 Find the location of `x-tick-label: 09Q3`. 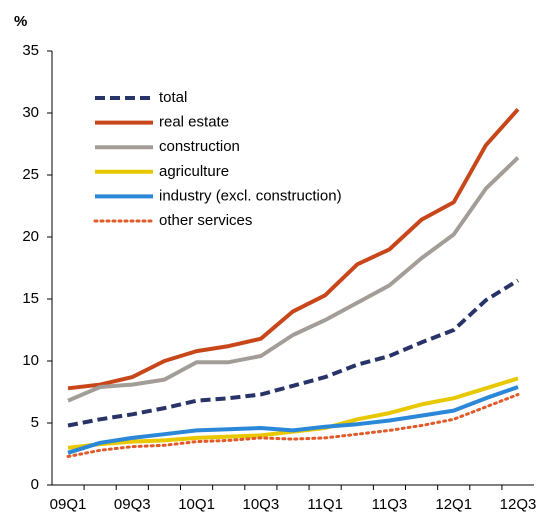

x-tick-label: 09Q3 is located at coordinates (132, 504).